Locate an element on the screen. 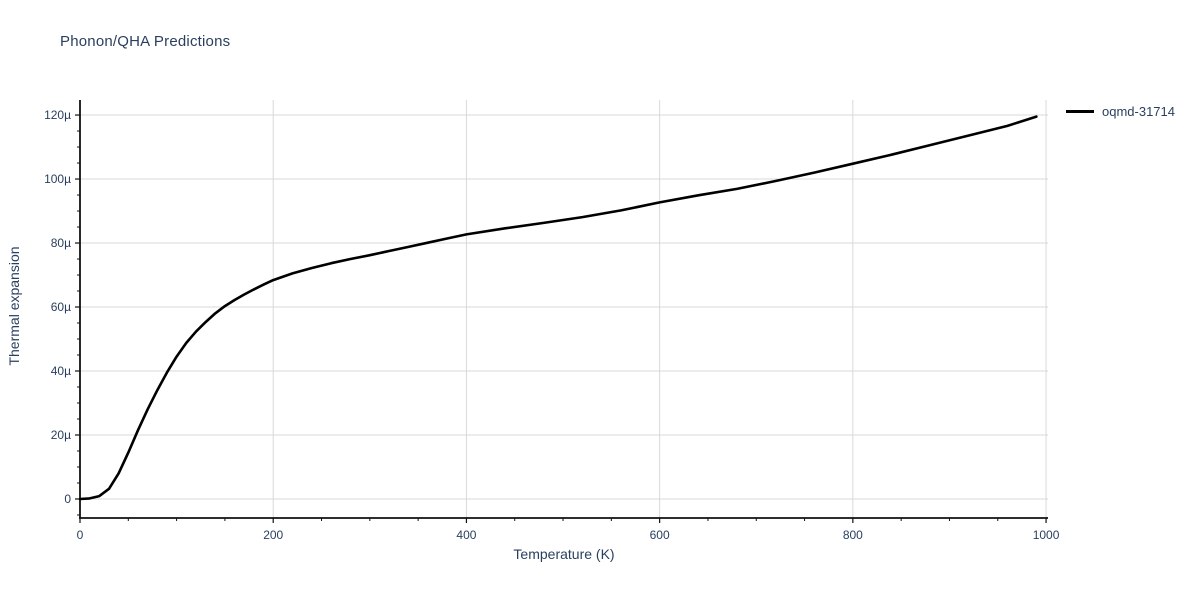  x-tick-label: 1000 is located at coordinates (1046, 535).